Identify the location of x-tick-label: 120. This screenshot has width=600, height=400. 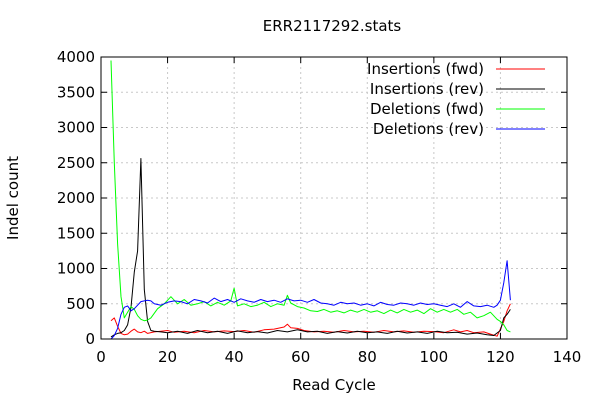
(500, 357).